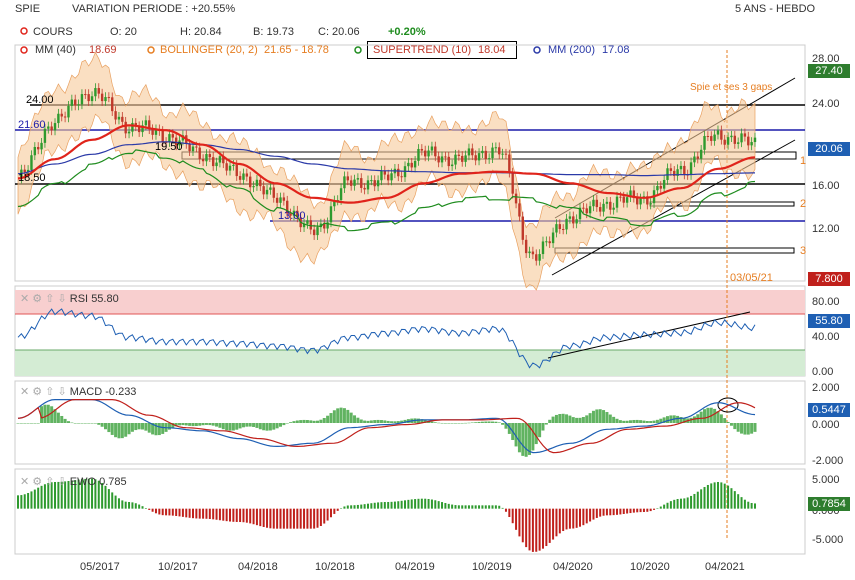  Describe the element at coordinates (386, 164) in the screenshot. I see `mm40-line` at that location.